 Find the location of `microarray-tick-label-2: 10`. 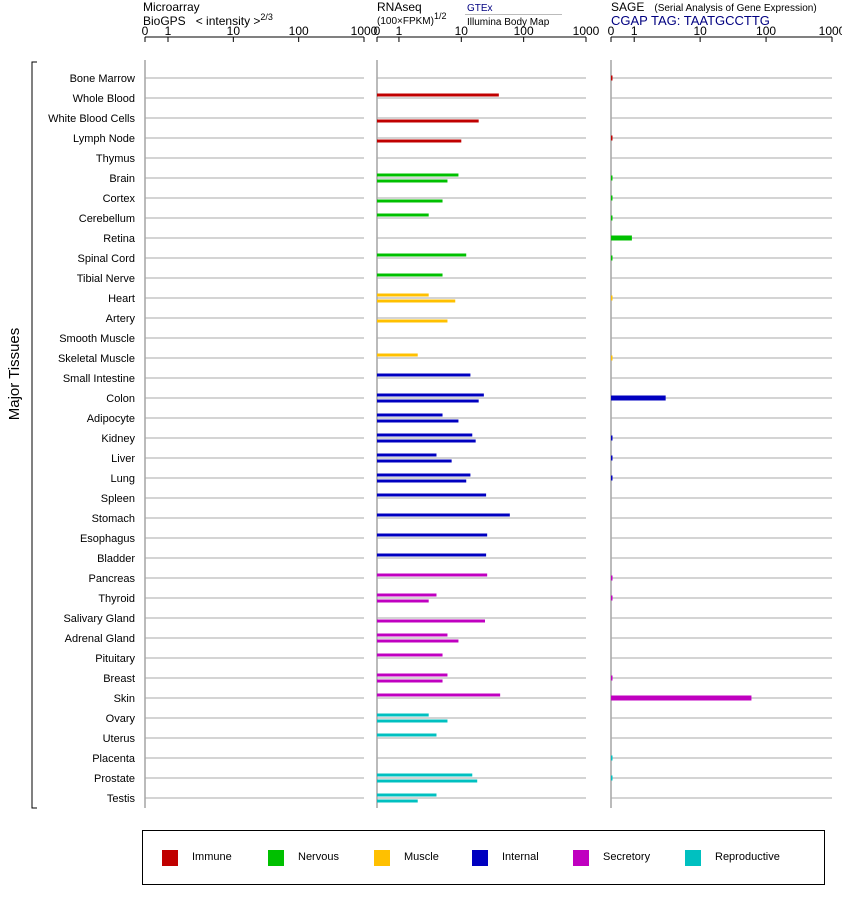

microarray-tick-label-2: 10 is located at coordinates (234, 31).